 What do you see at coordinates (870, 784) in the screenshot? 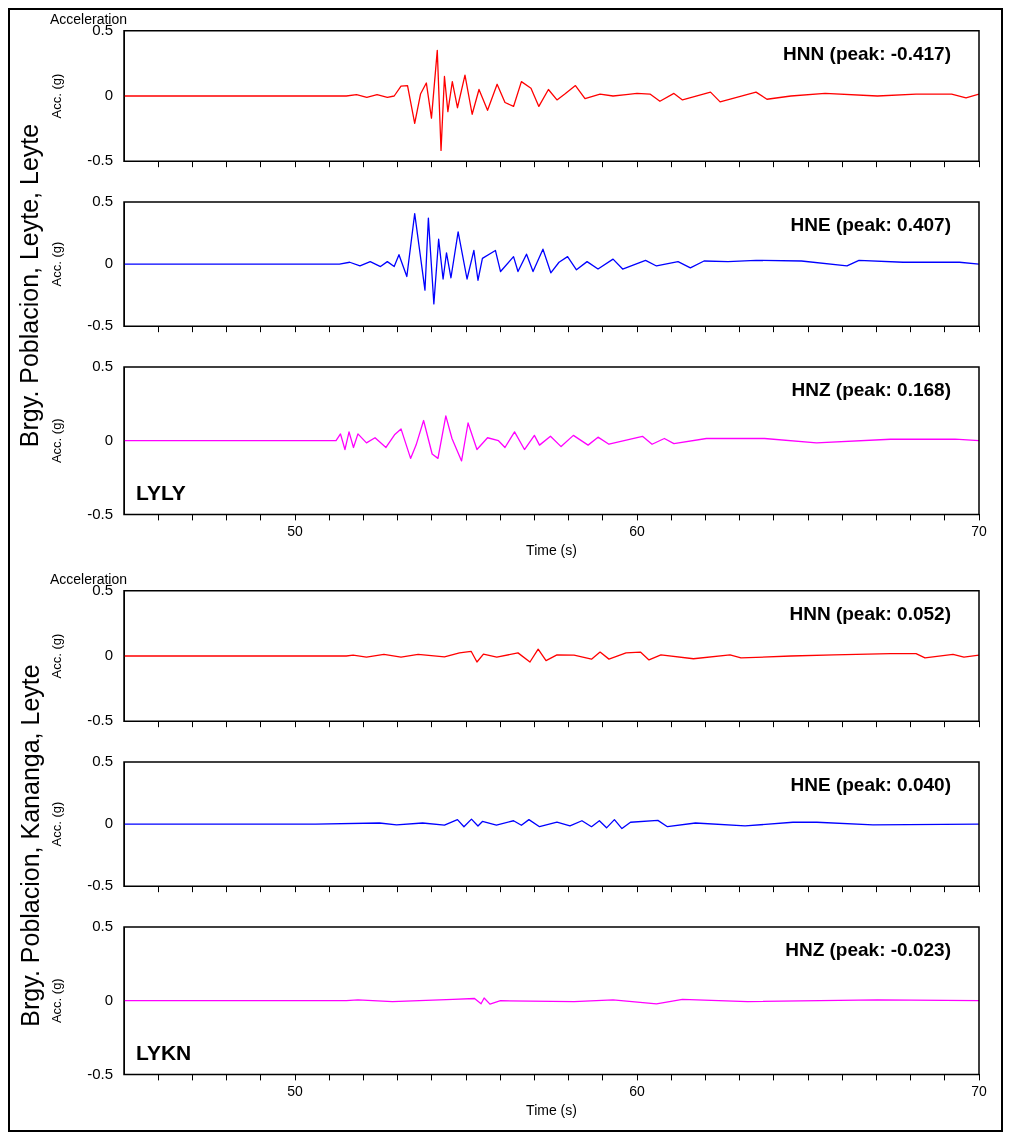
I see `annotation: HNE (peak: 0.040)` at bounding box center [870, 784].